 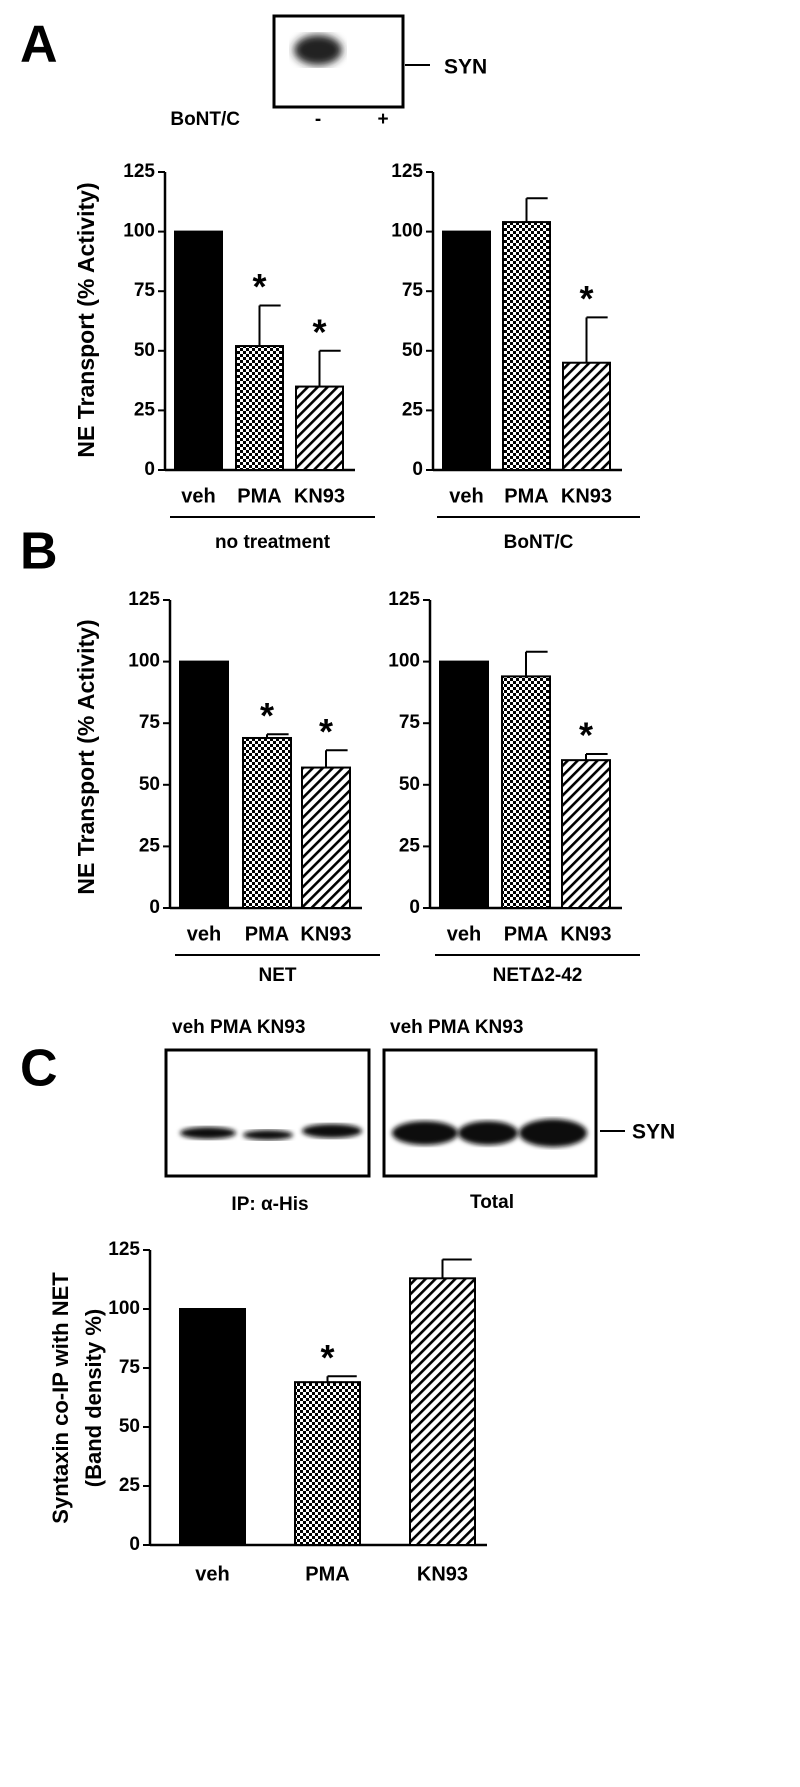 I want to click on blot-label: Total, so click(x=492, y=1202).